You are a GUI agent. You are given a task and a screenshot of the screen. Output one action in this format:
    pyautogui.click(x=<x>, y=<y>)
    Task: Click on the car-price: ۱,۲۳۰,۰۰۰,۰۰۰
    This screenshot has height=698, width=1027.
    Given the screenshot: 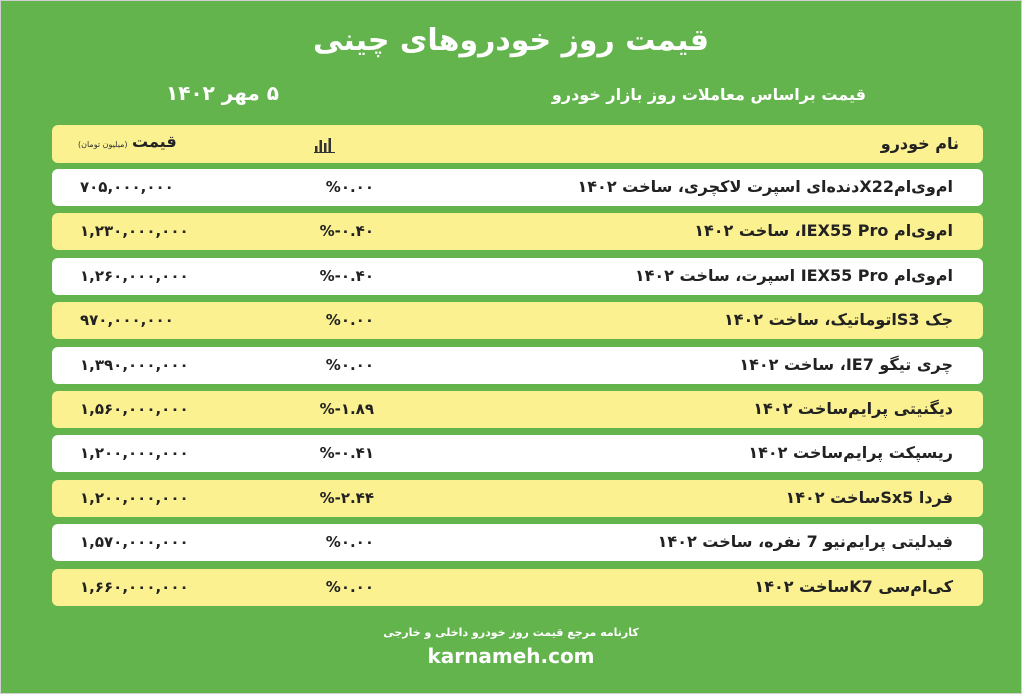 What is the action you would take?
    pyautogui.click(x=134, y=231)
    